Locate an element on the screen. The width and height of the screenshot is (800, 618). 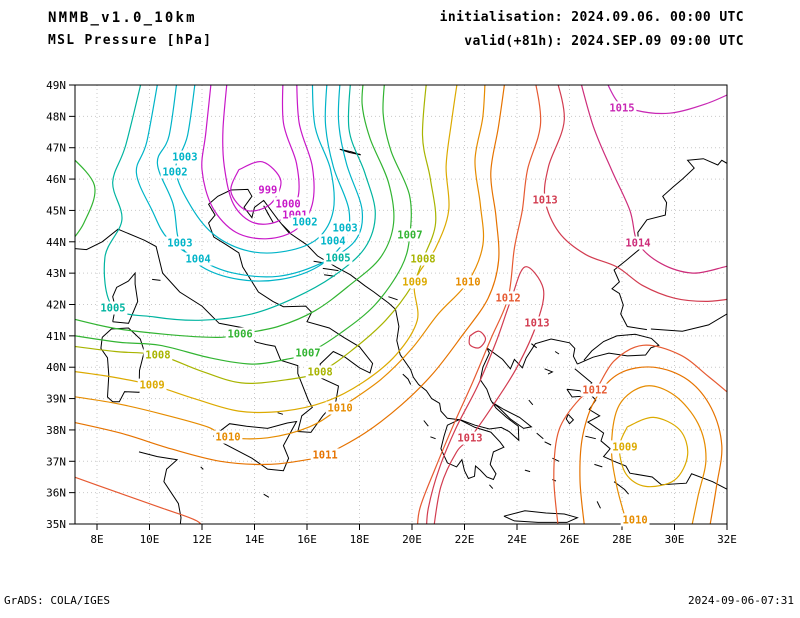
contour-label: 1005 is located at coordinates (337, 259).